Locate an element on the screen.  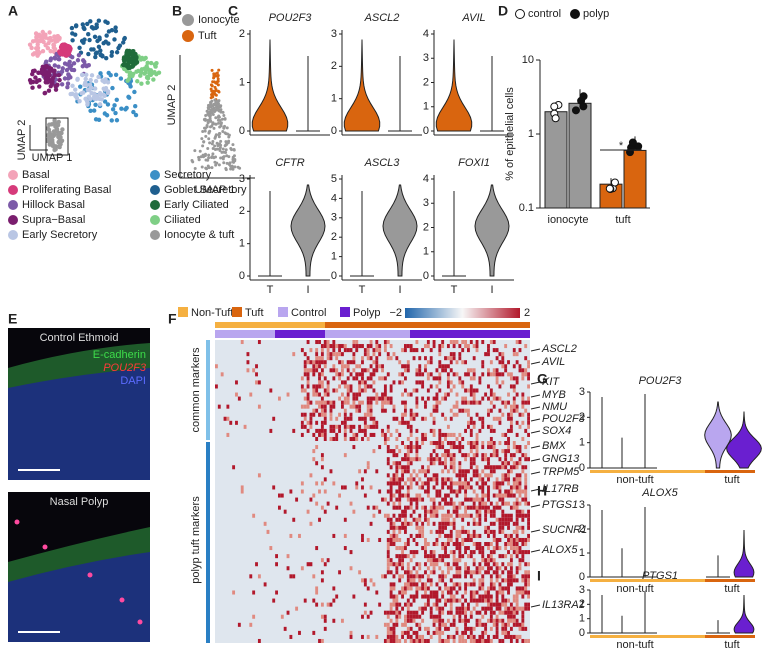
gene-label: ASCL2 is located at coordinates (559, 349).